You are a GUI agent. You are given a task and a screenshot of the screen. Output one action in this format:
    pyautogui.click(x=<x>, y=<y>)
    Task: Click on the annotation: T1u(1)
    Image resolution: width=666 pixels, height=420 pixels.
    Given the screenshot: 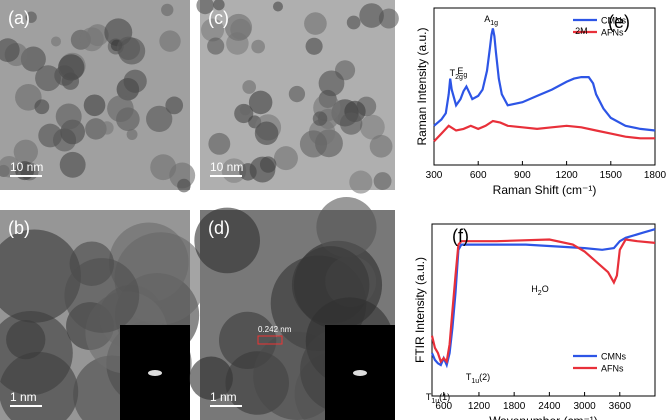 What is the action you would take?
    pyautogui.click(x=438, y=398)
    